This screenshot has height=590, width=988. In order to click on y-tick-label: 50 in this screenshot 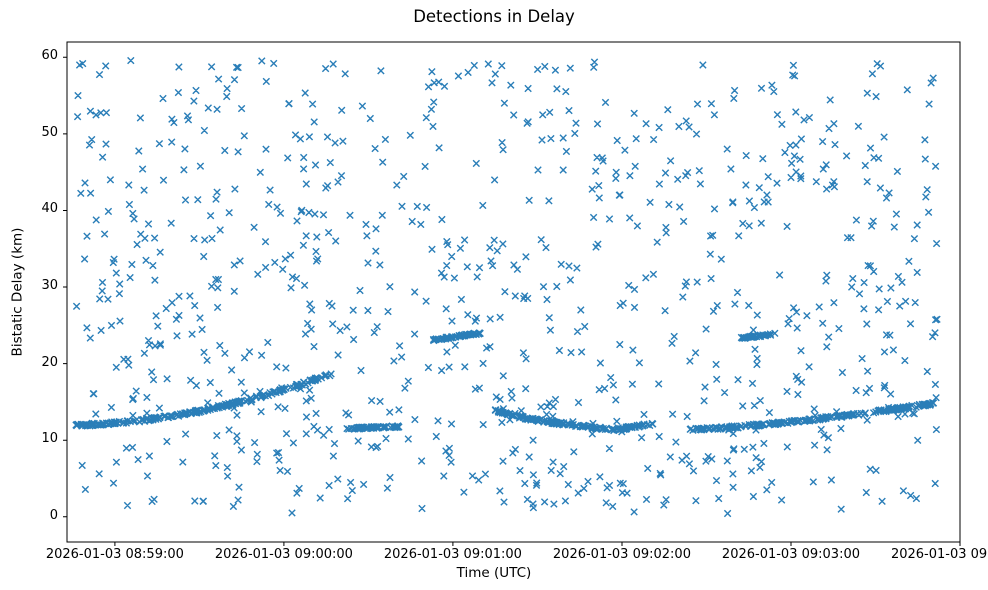, I will do `click(49, 132)`.